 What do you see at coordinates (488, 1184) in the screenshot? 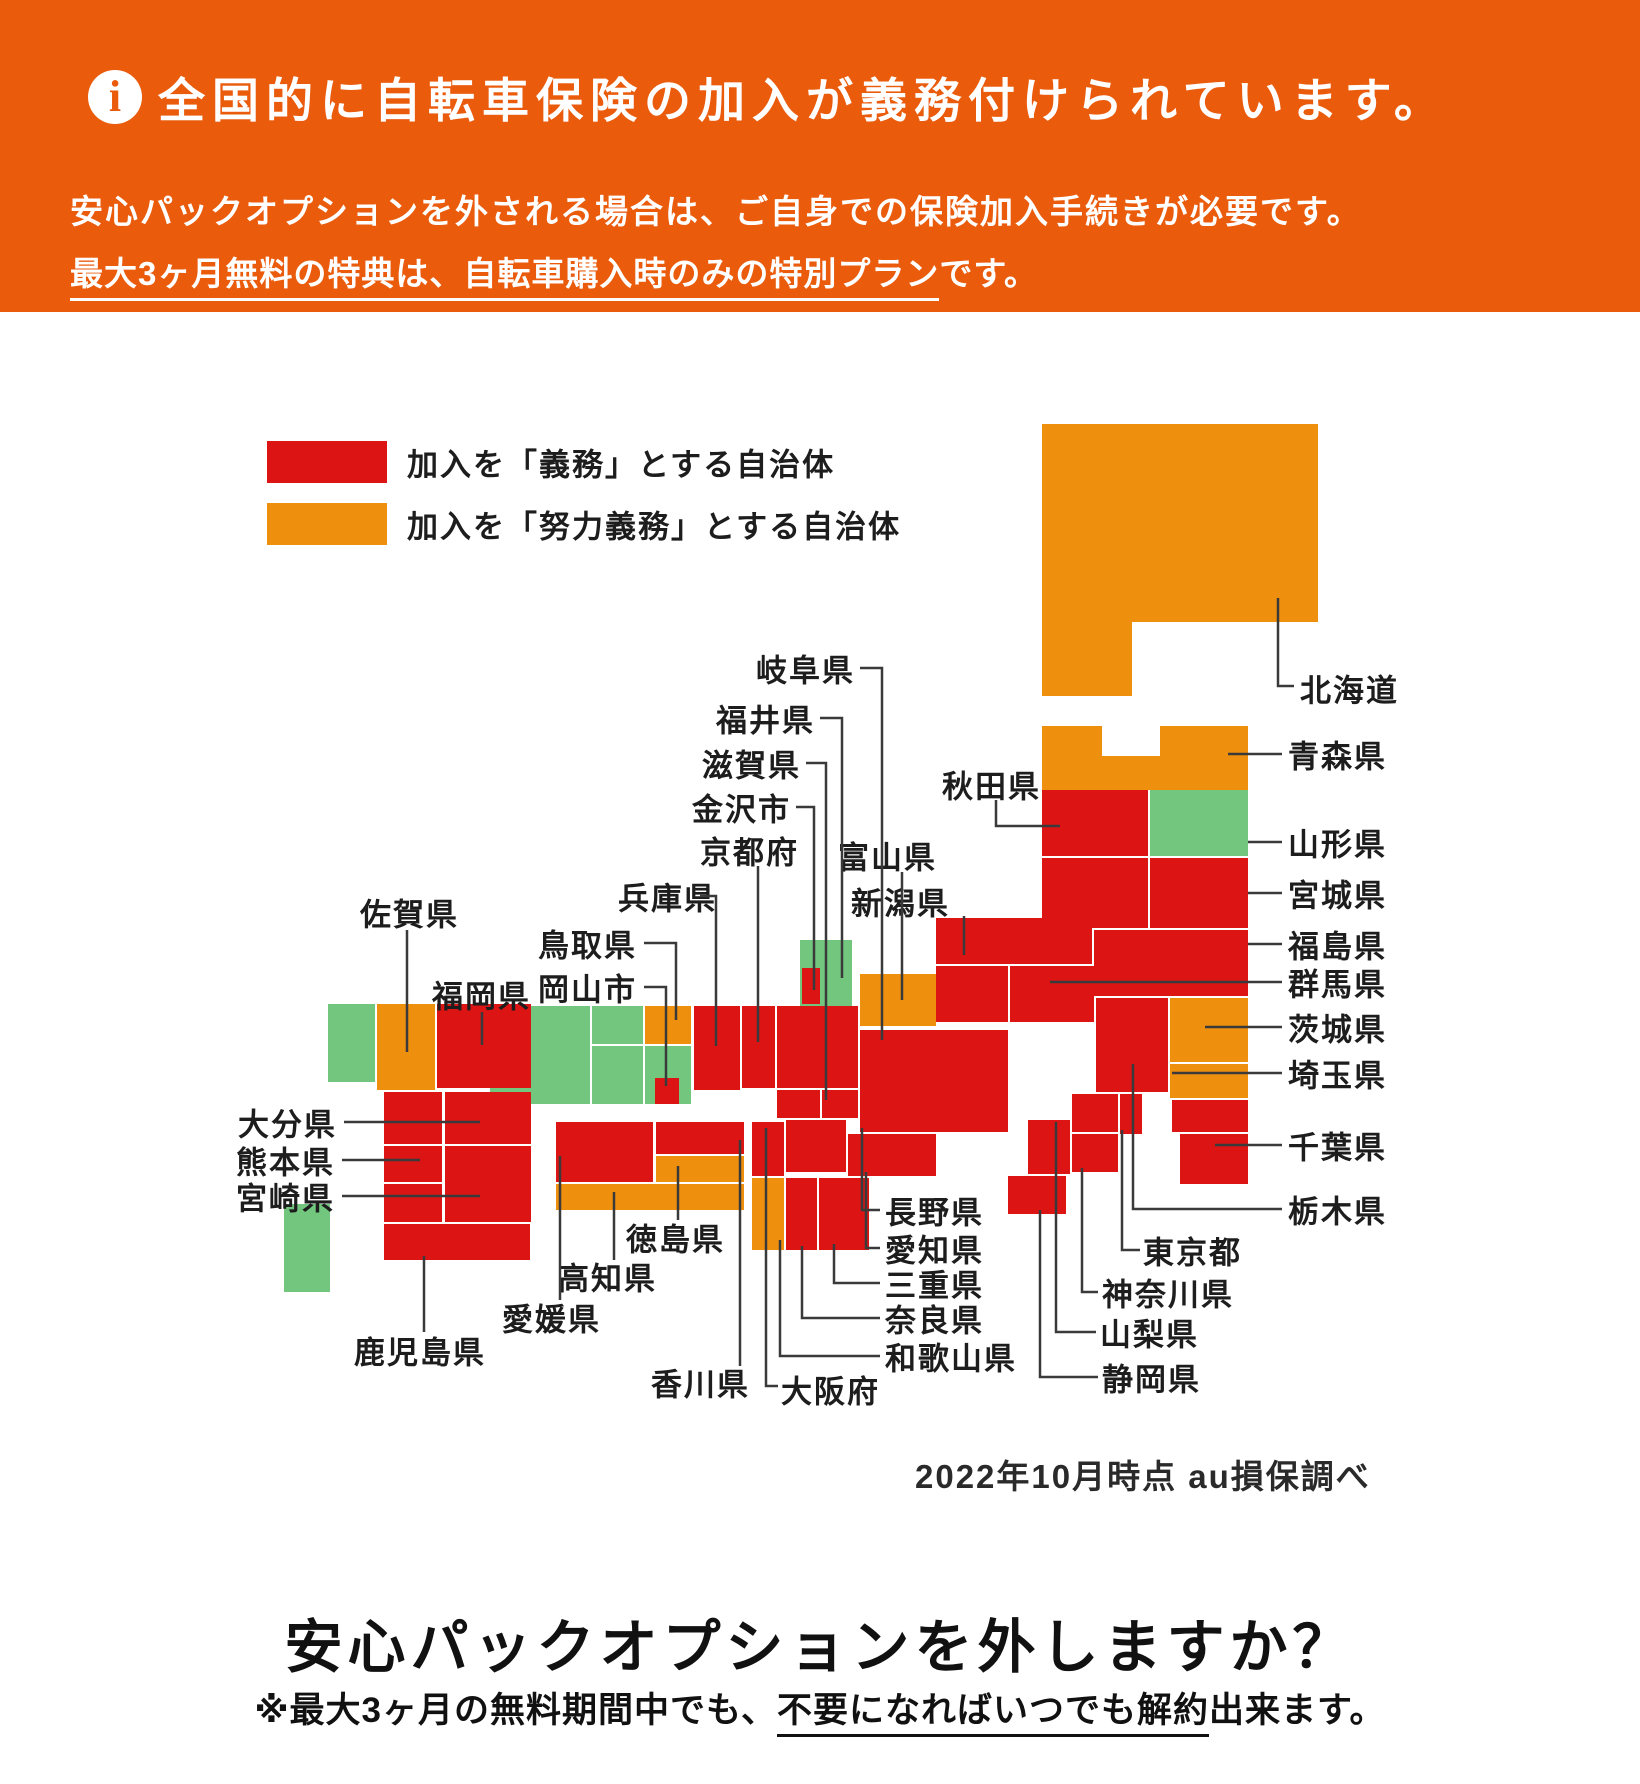
I see `region-miyazaki` at bounding box center [488, 1184].